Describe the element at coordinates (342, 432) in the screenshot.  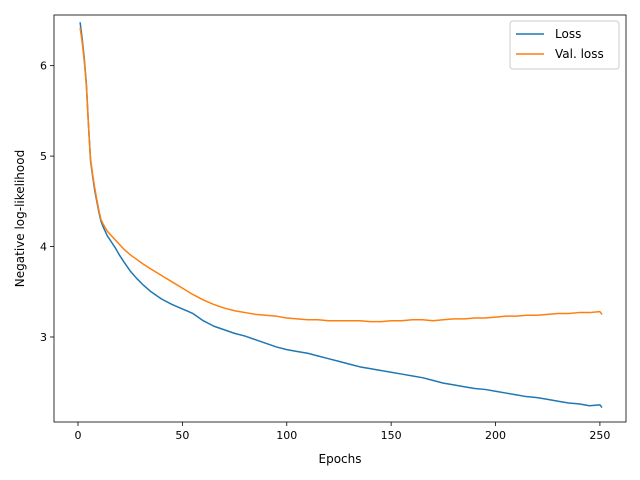
I see `x-ticks: 0 50 100 150 200 250` at that location.